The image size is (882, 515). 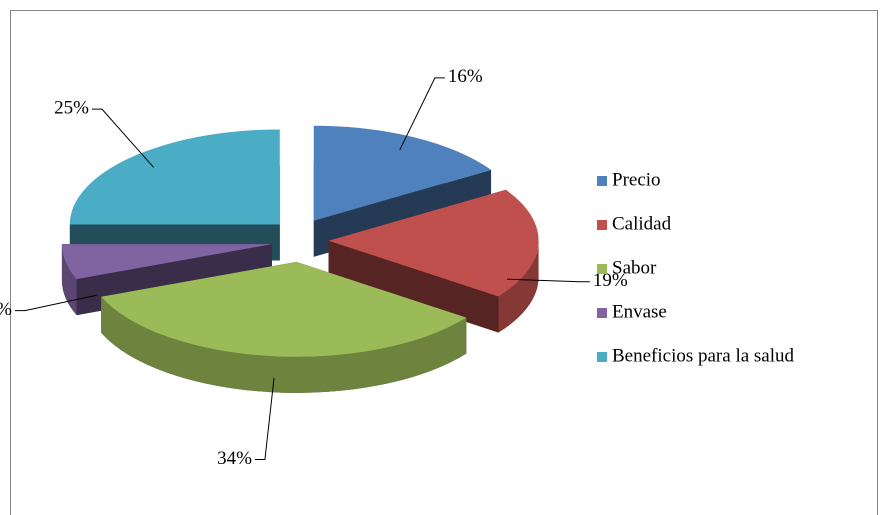 I want to click on data-label: 16%, so click(x=465, y=76).